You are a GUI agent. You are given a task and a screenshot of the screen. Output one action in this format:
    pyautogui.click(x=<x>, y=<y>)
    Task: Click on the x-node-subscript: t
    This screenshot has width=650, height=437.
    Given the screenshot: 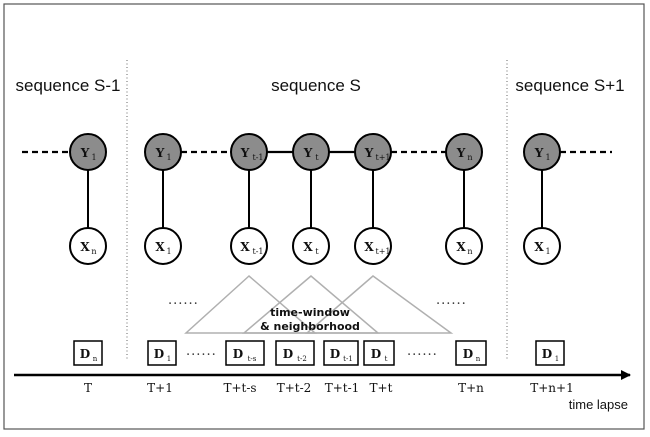 What is the action you would take?
    pyautogui.click(x=317, y=251)
    